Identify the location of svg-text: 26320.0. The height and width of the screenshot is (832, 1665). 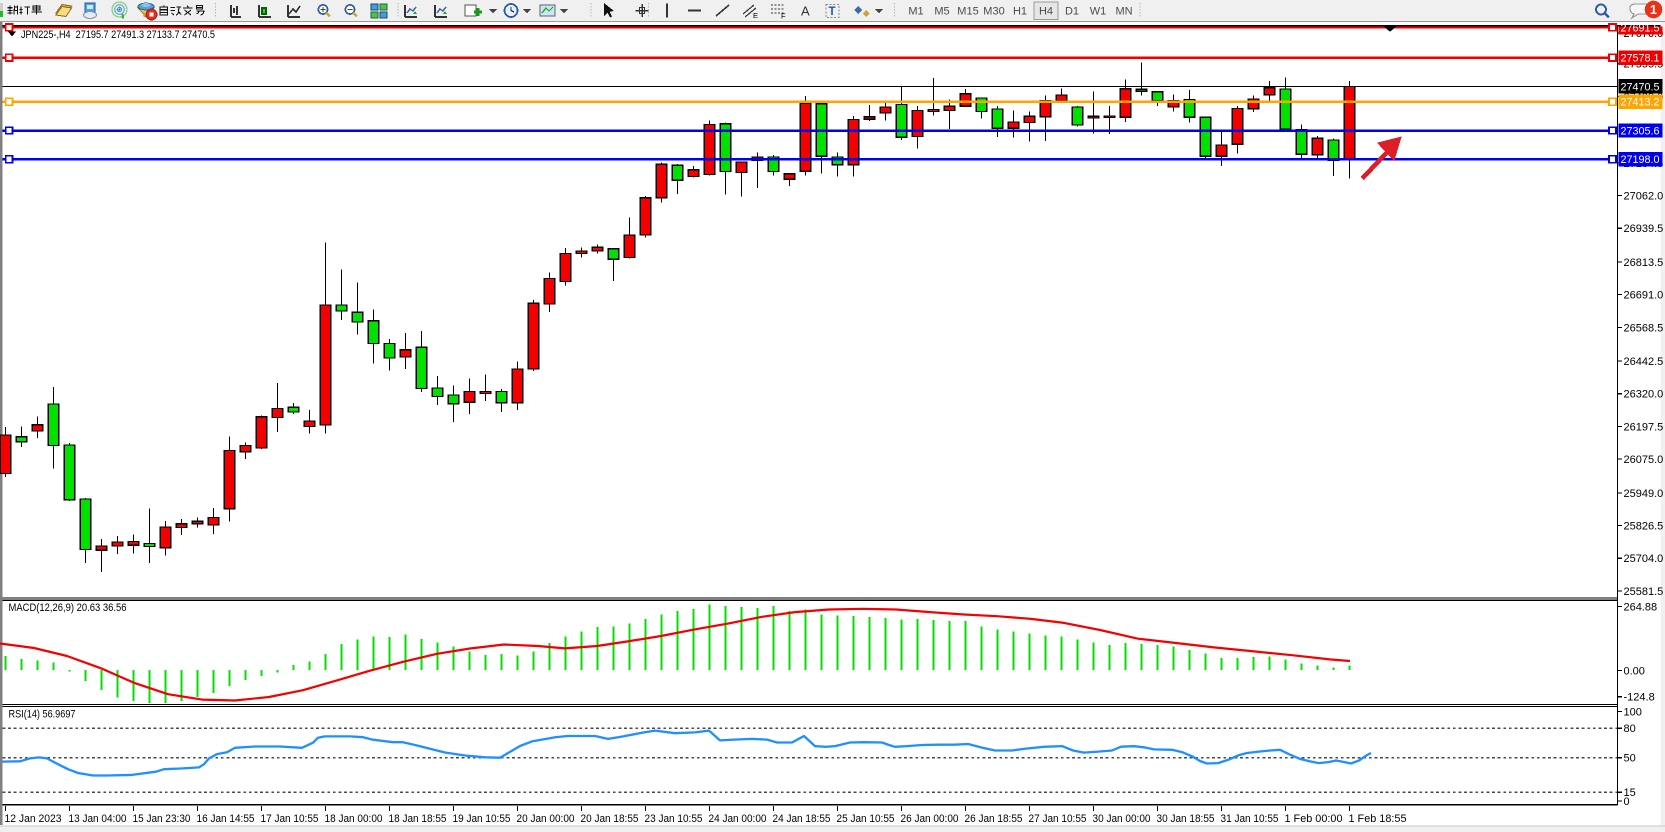
(1644, 395).